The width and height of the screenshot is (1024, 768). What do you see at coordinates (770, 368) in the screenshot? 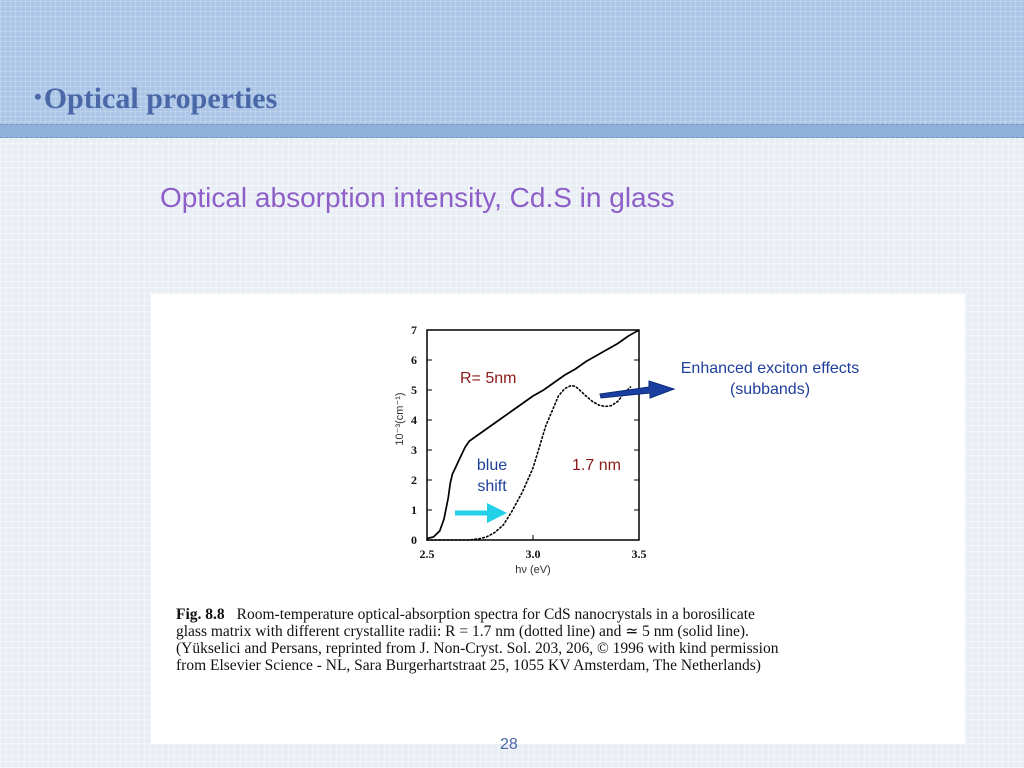
I see `annotation-exciton-1: Enhanced exciton effects` at bounding box center [770, 368].